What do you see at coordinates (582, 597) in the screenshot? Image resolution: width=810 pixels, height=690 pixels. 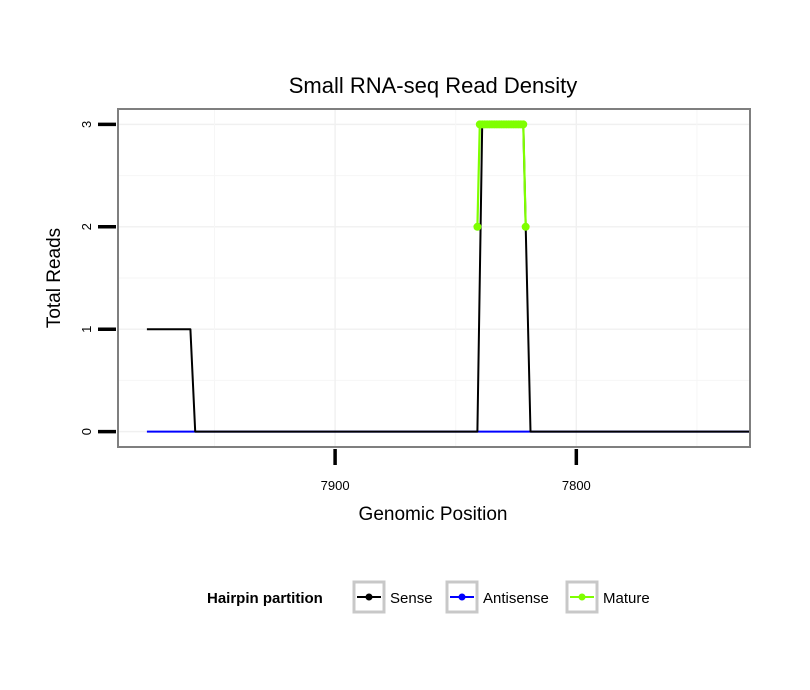 I see `legend-key-point-mature` at bounding box center [582, 597].